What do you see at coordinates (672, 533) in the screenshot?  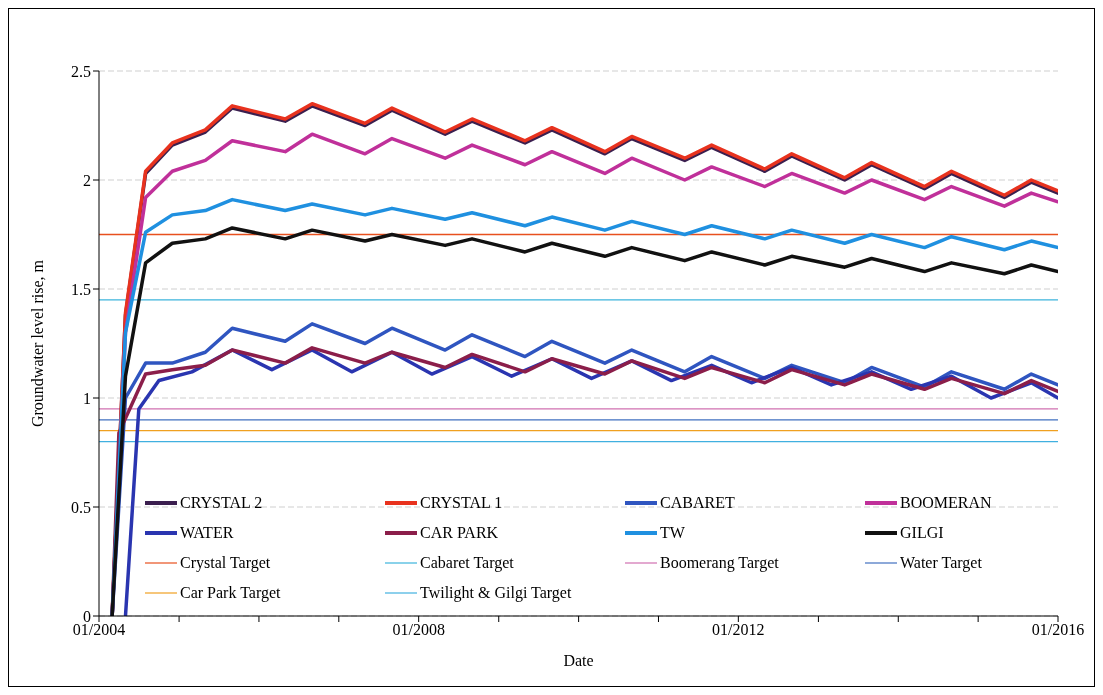 I see `legend-label: TW` at bounding box center [672, 533].